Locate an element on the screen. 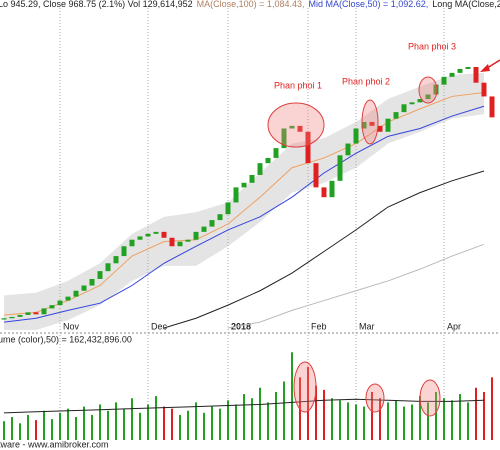 The height and width of the screenshot is (450, 500). annotation: Phan phoi 1 is located at coordinates (298, 85).